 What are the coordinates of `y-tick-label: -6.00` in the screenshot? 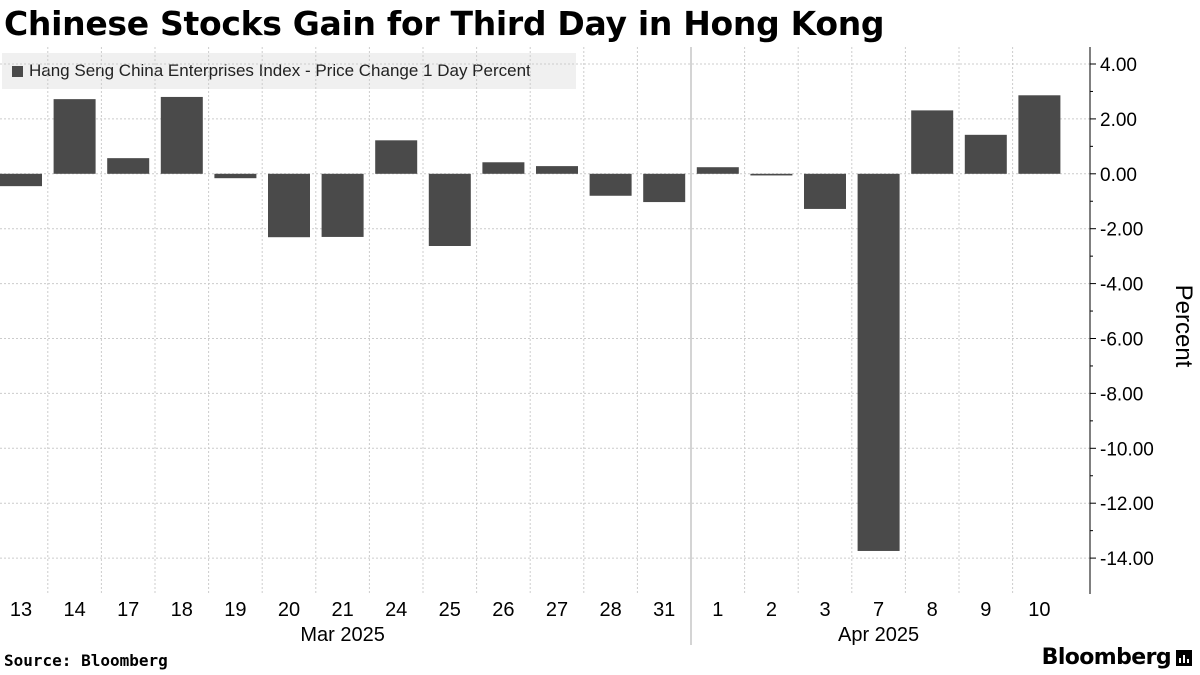 It's located at (1121, 340).